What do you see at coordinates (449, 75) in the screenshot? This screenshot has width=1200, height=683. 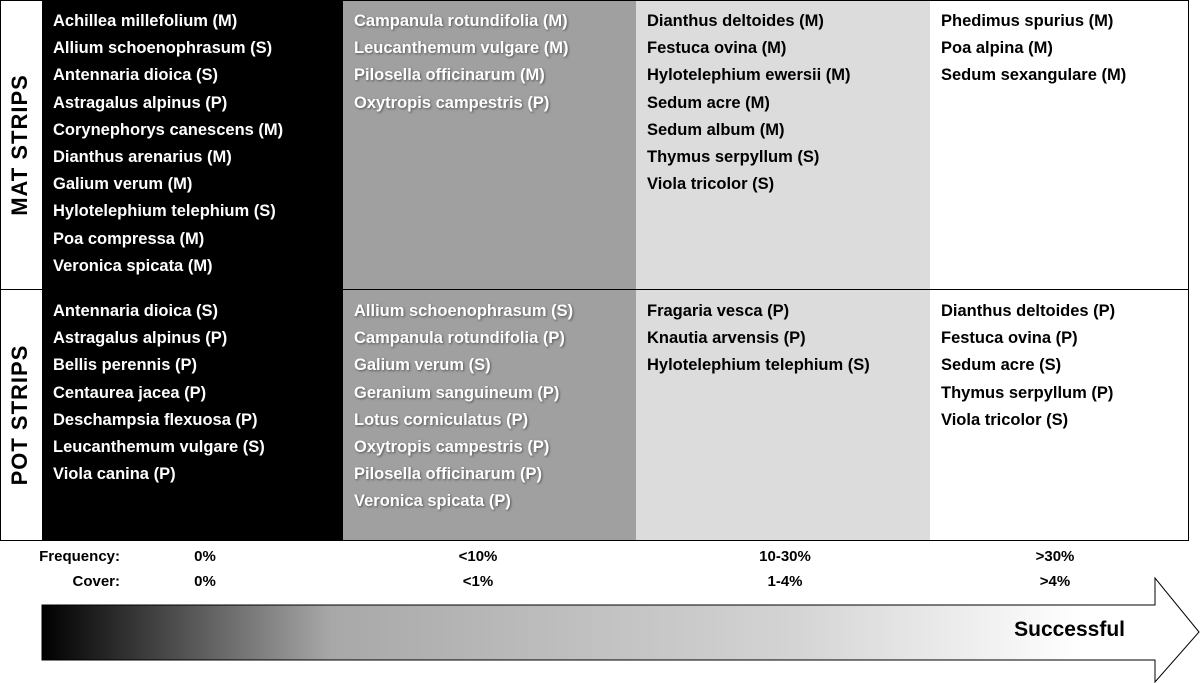 I see `species: Pilosella officinarum (M)` at bounding box center [449, 75].